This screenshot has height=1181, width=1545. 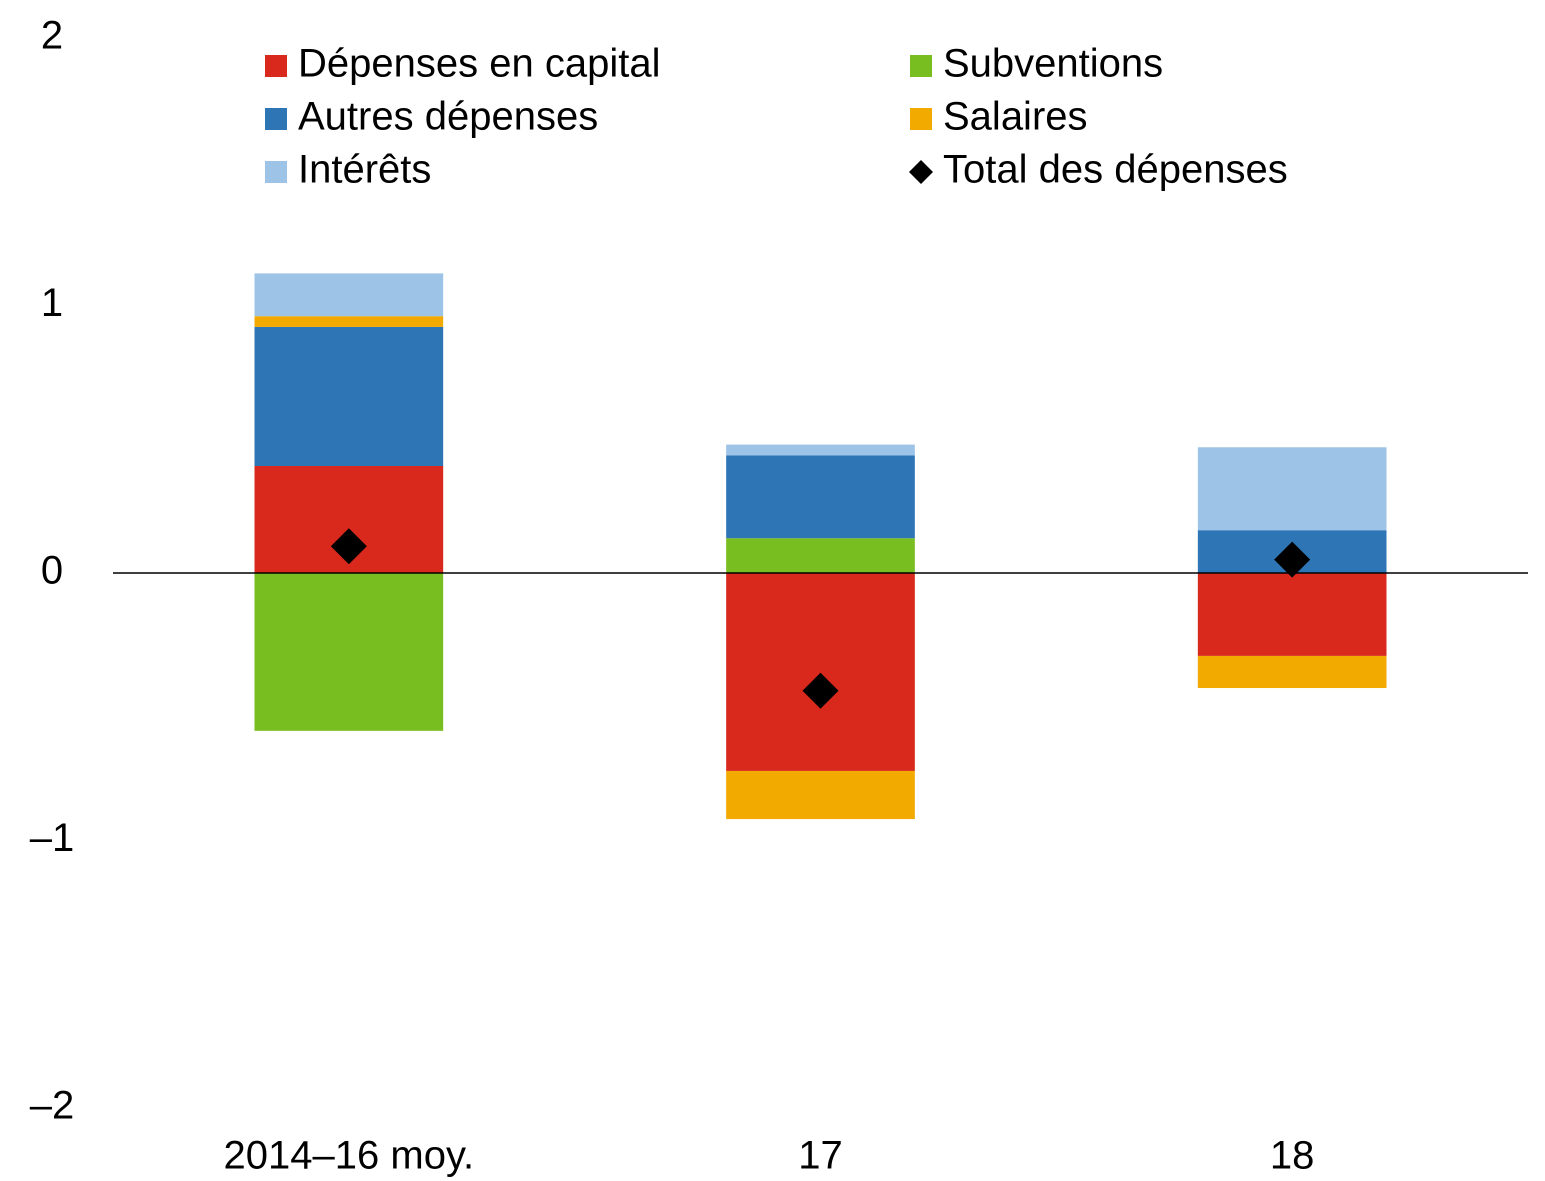 I want to click on legend-label: Intérêts, so click(x=364, y=170).